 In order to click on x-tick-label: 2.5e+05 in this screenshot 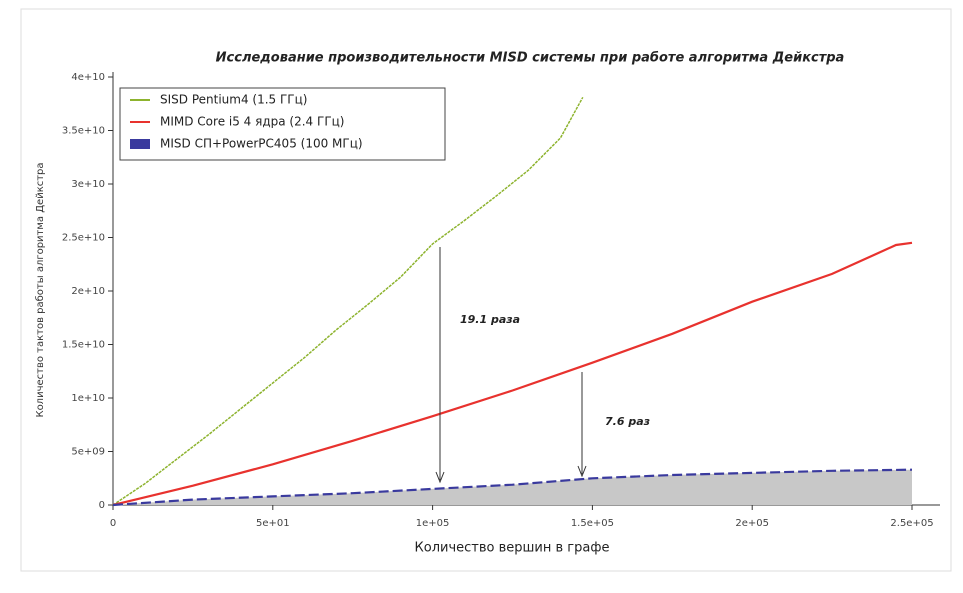, I will do `click(911, 523)`.